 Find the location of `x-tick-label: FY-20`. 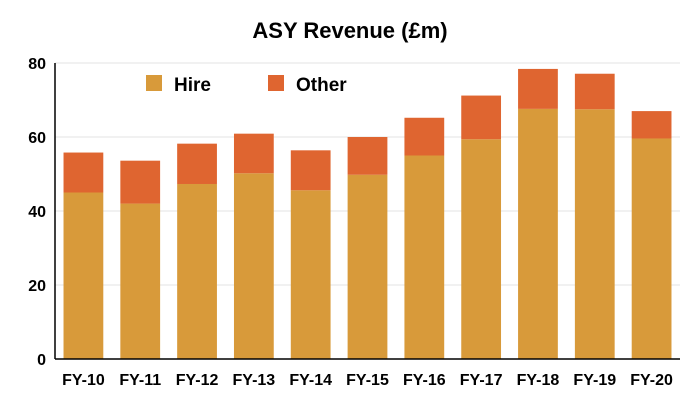

x-tick-label: FY-20 is located at coordinates (651, 380).